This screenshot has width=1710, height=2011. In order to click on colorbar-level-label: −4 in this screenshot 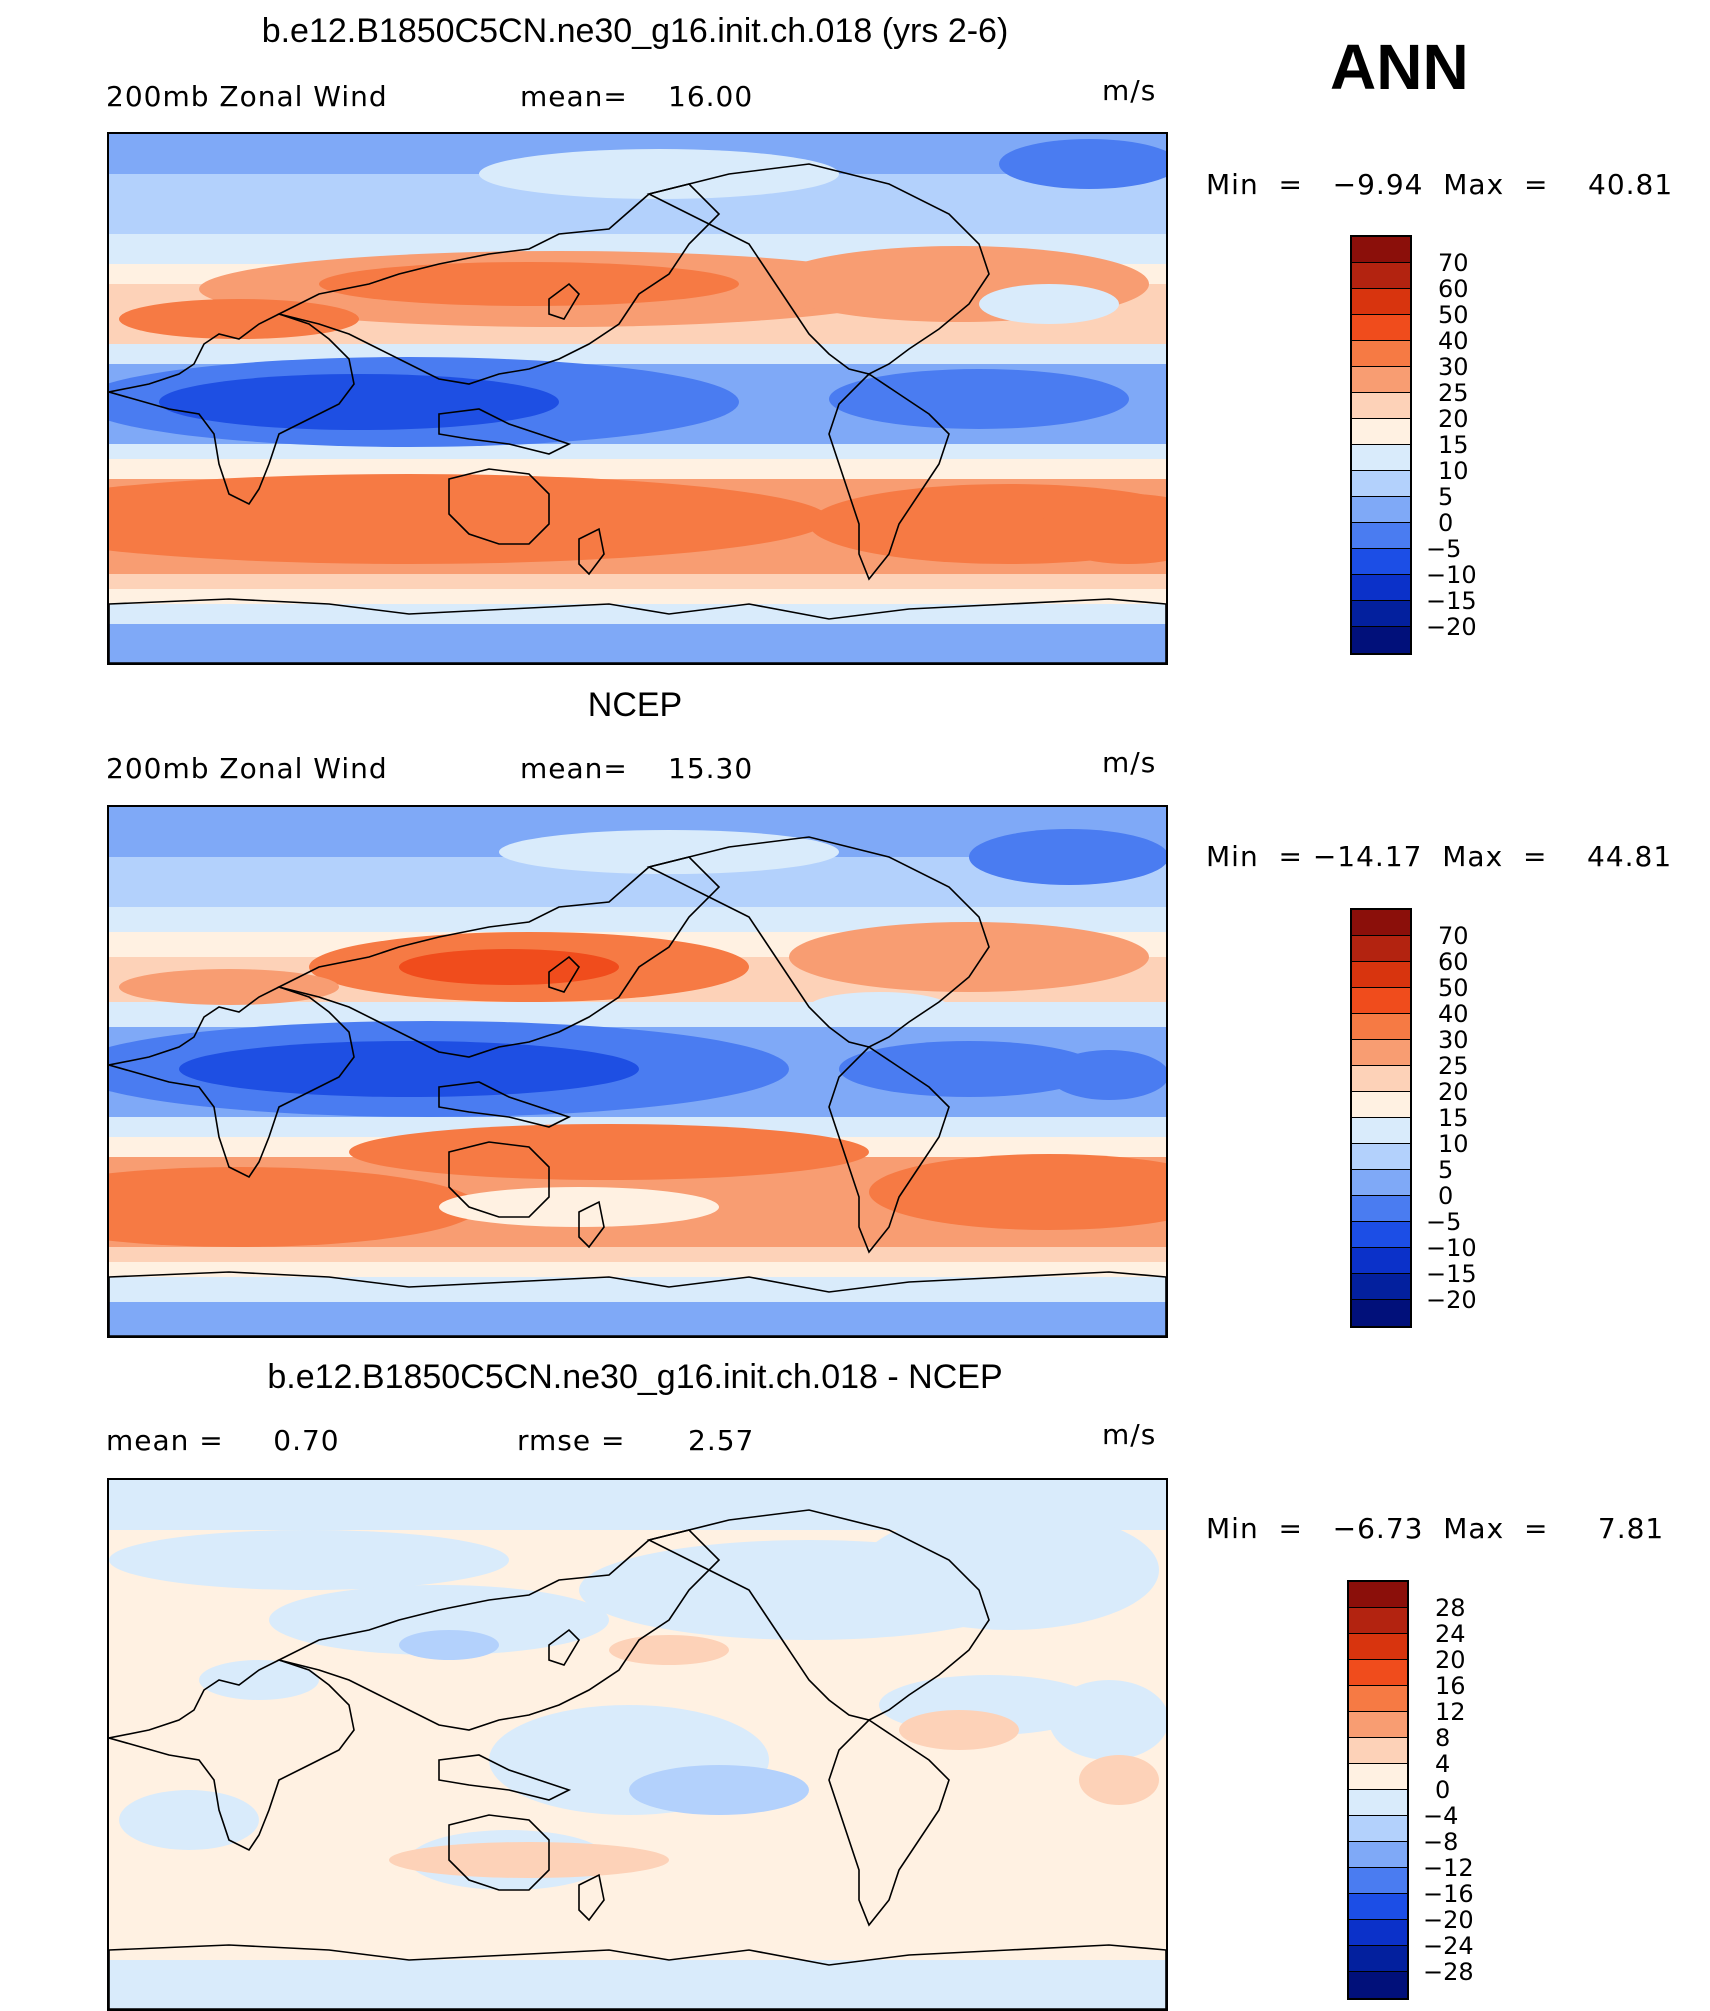, I will do `click(1441, 1816)`.